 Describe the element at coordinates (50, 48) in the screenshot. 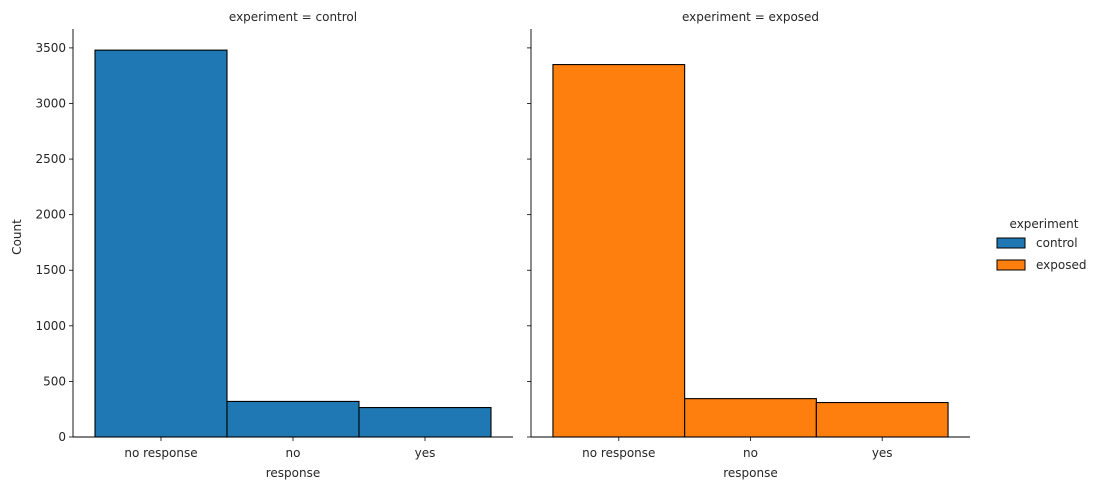

I see `y-tick-label: 3500` at that location.